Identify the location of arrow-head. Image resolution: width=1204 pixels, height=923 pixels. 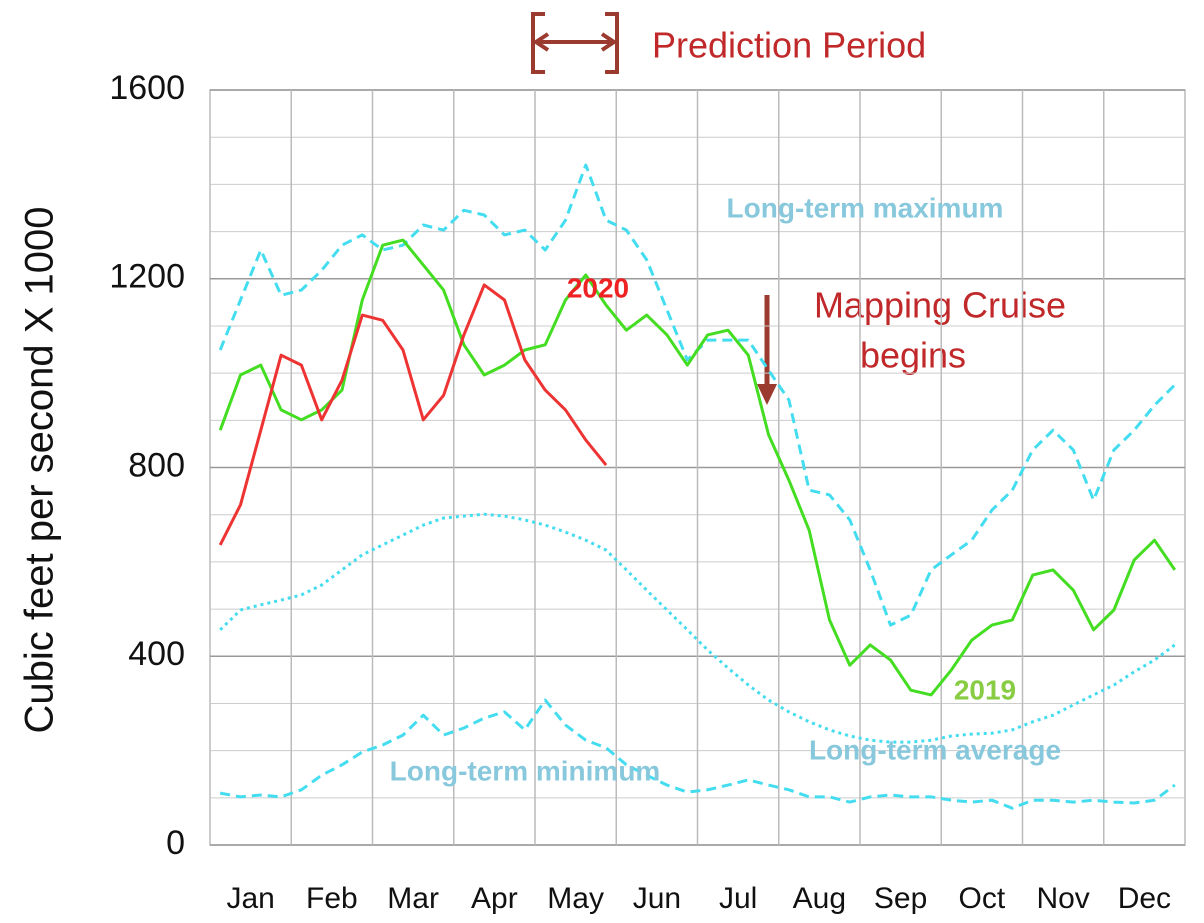
(767, 394).